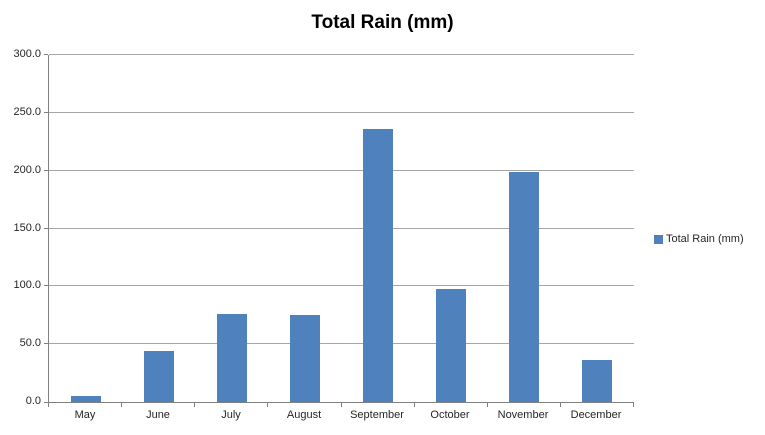 The height and width of the screenshot is (435, 765). What do you see at coordinates (451, 345) in the screenshot?
I see `bar-october` at bounding box center [451, 345].